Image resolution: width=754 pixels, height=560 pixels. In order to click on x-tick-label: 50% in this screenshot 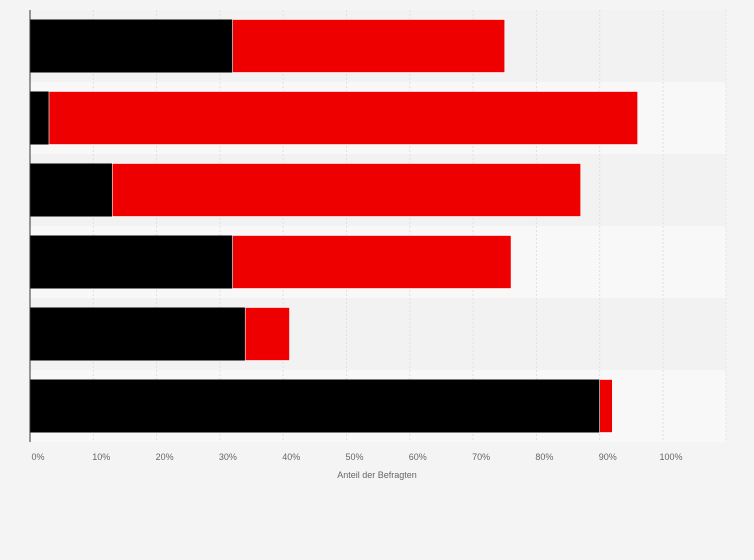, I will do `click(354, 457)`.